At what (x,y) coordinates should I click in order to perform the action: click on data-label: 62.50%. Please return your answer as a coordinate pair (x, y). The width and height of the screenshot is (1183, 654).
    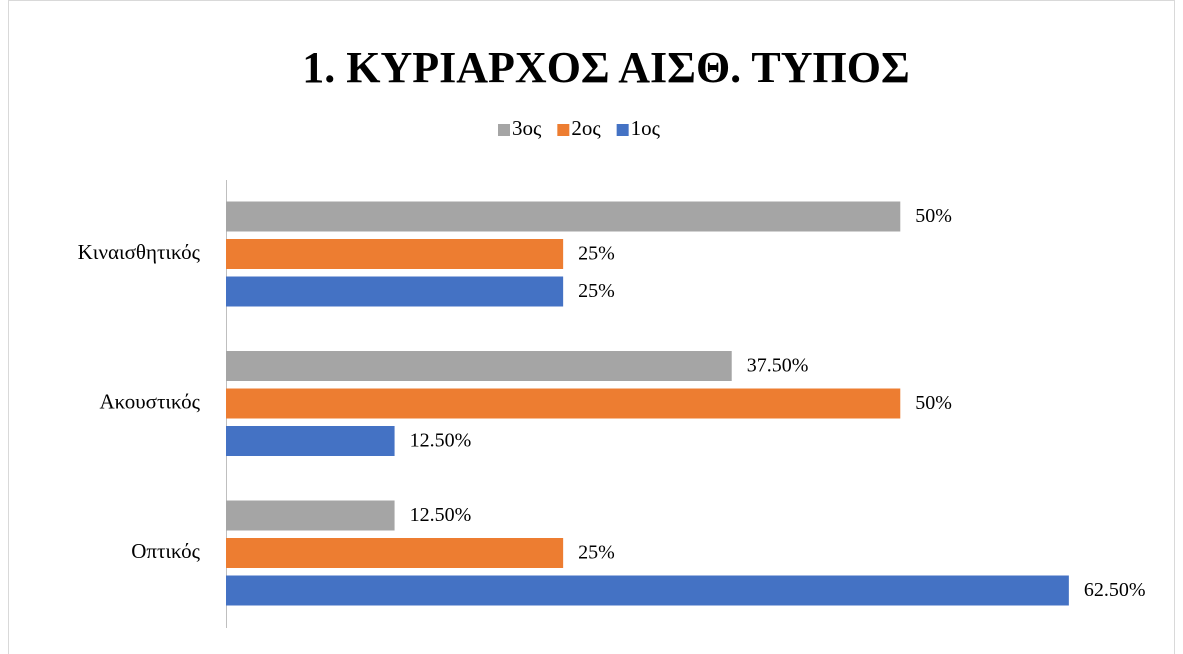
    Looking at the image, I should click on (1115, 590).